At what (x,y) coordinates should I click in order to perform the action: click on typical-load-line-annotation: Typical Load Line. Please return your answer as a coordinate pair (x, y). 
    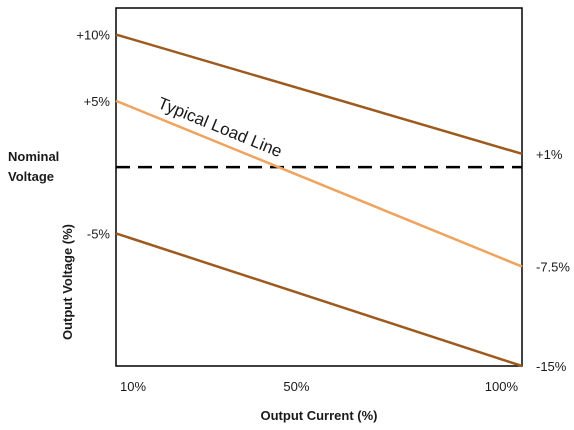
    Looking at the image, I should click on (220, 128).